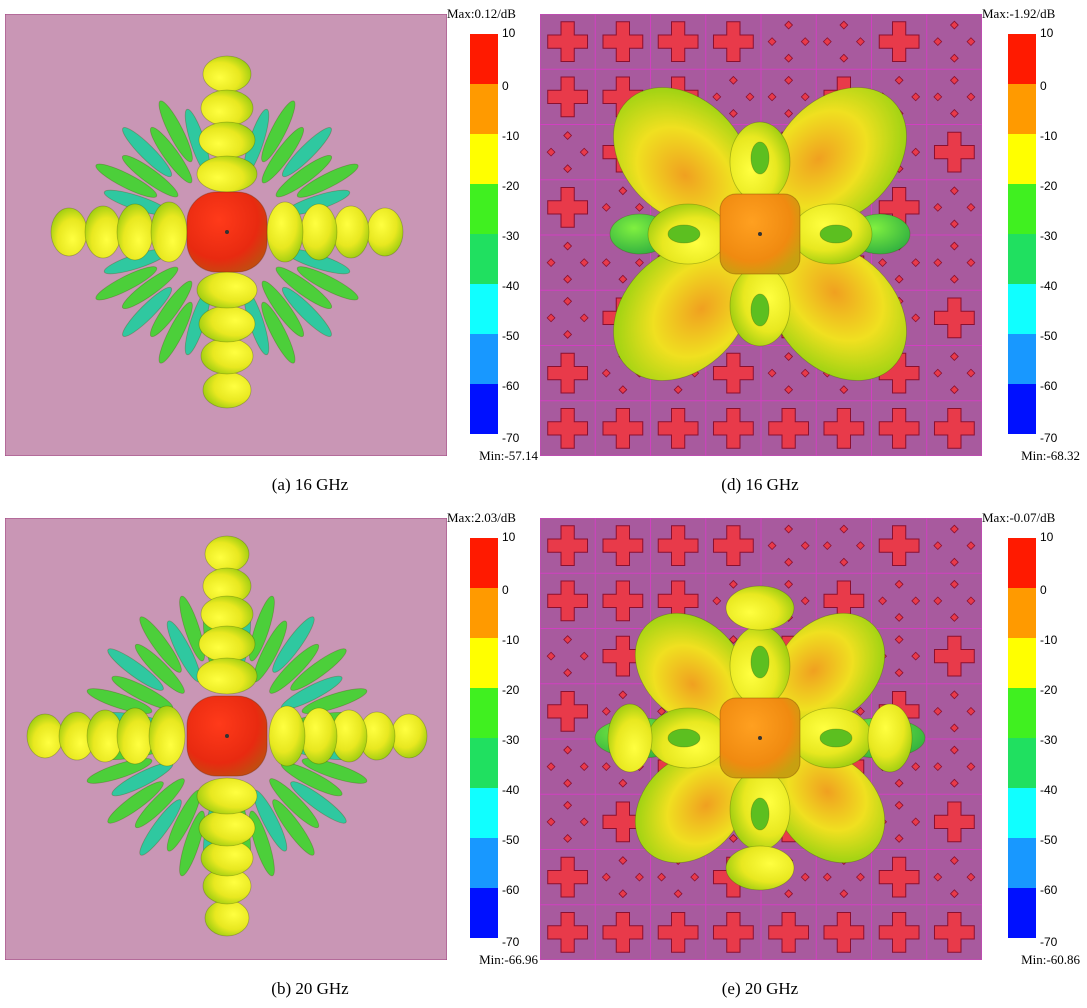  Describe the element at coordinates (509, 537) in the screenshot. I see `colorbar-tick-label: 10` at that location.